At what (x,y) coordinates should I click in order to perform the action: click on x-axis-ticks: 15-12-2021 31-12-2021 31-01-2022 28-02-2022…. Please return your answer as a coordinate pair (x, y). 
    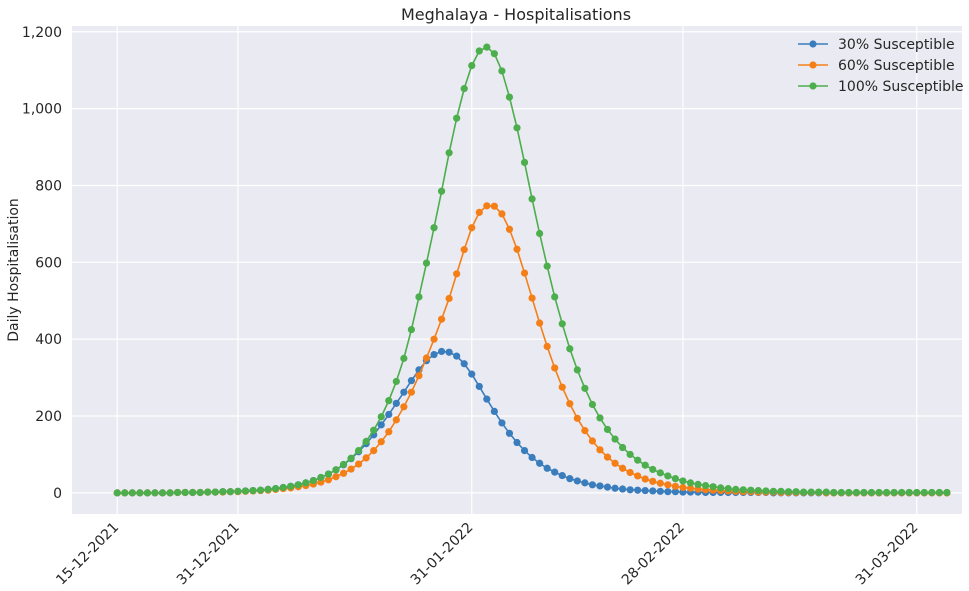
    Looking at the image, I should click on (487, 554).